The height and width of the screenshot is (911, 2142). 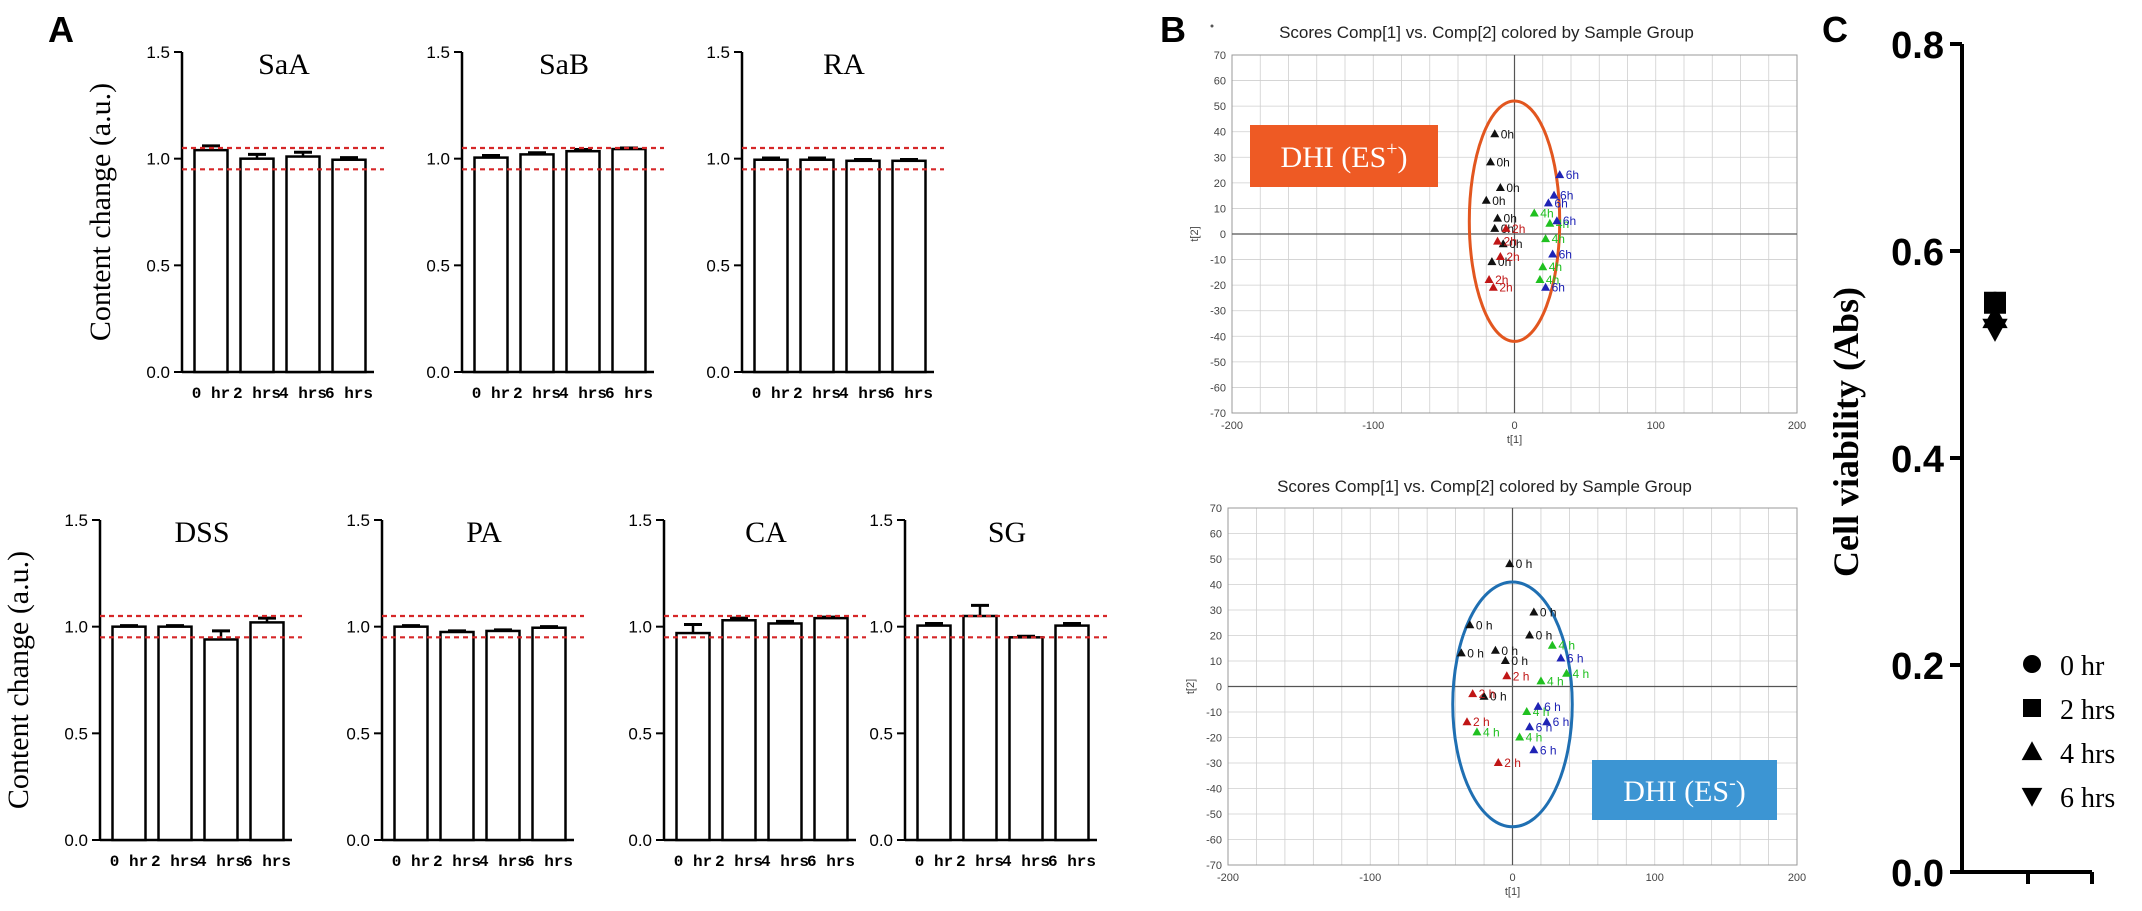 I want to click on x-tick-label: -200, so click(x=1228, y=878).